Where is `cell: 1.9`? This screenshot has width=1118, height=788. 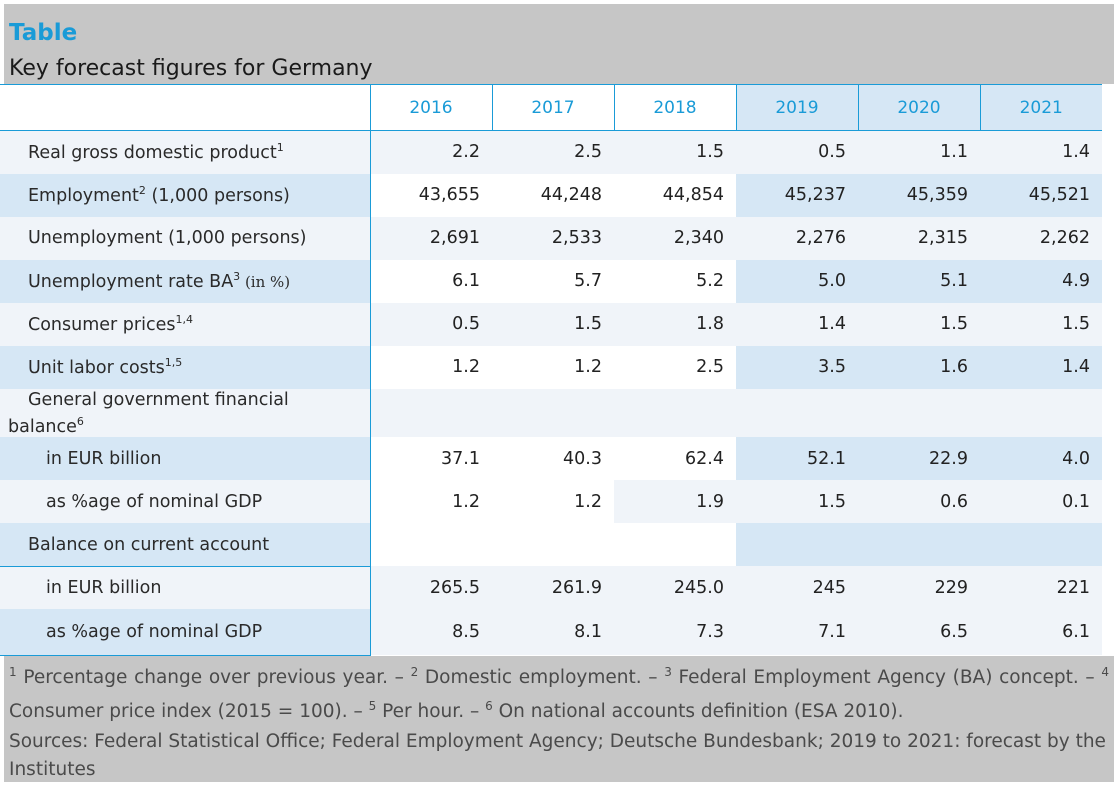 cell: 1.9 is located at coordinates (675, 502).